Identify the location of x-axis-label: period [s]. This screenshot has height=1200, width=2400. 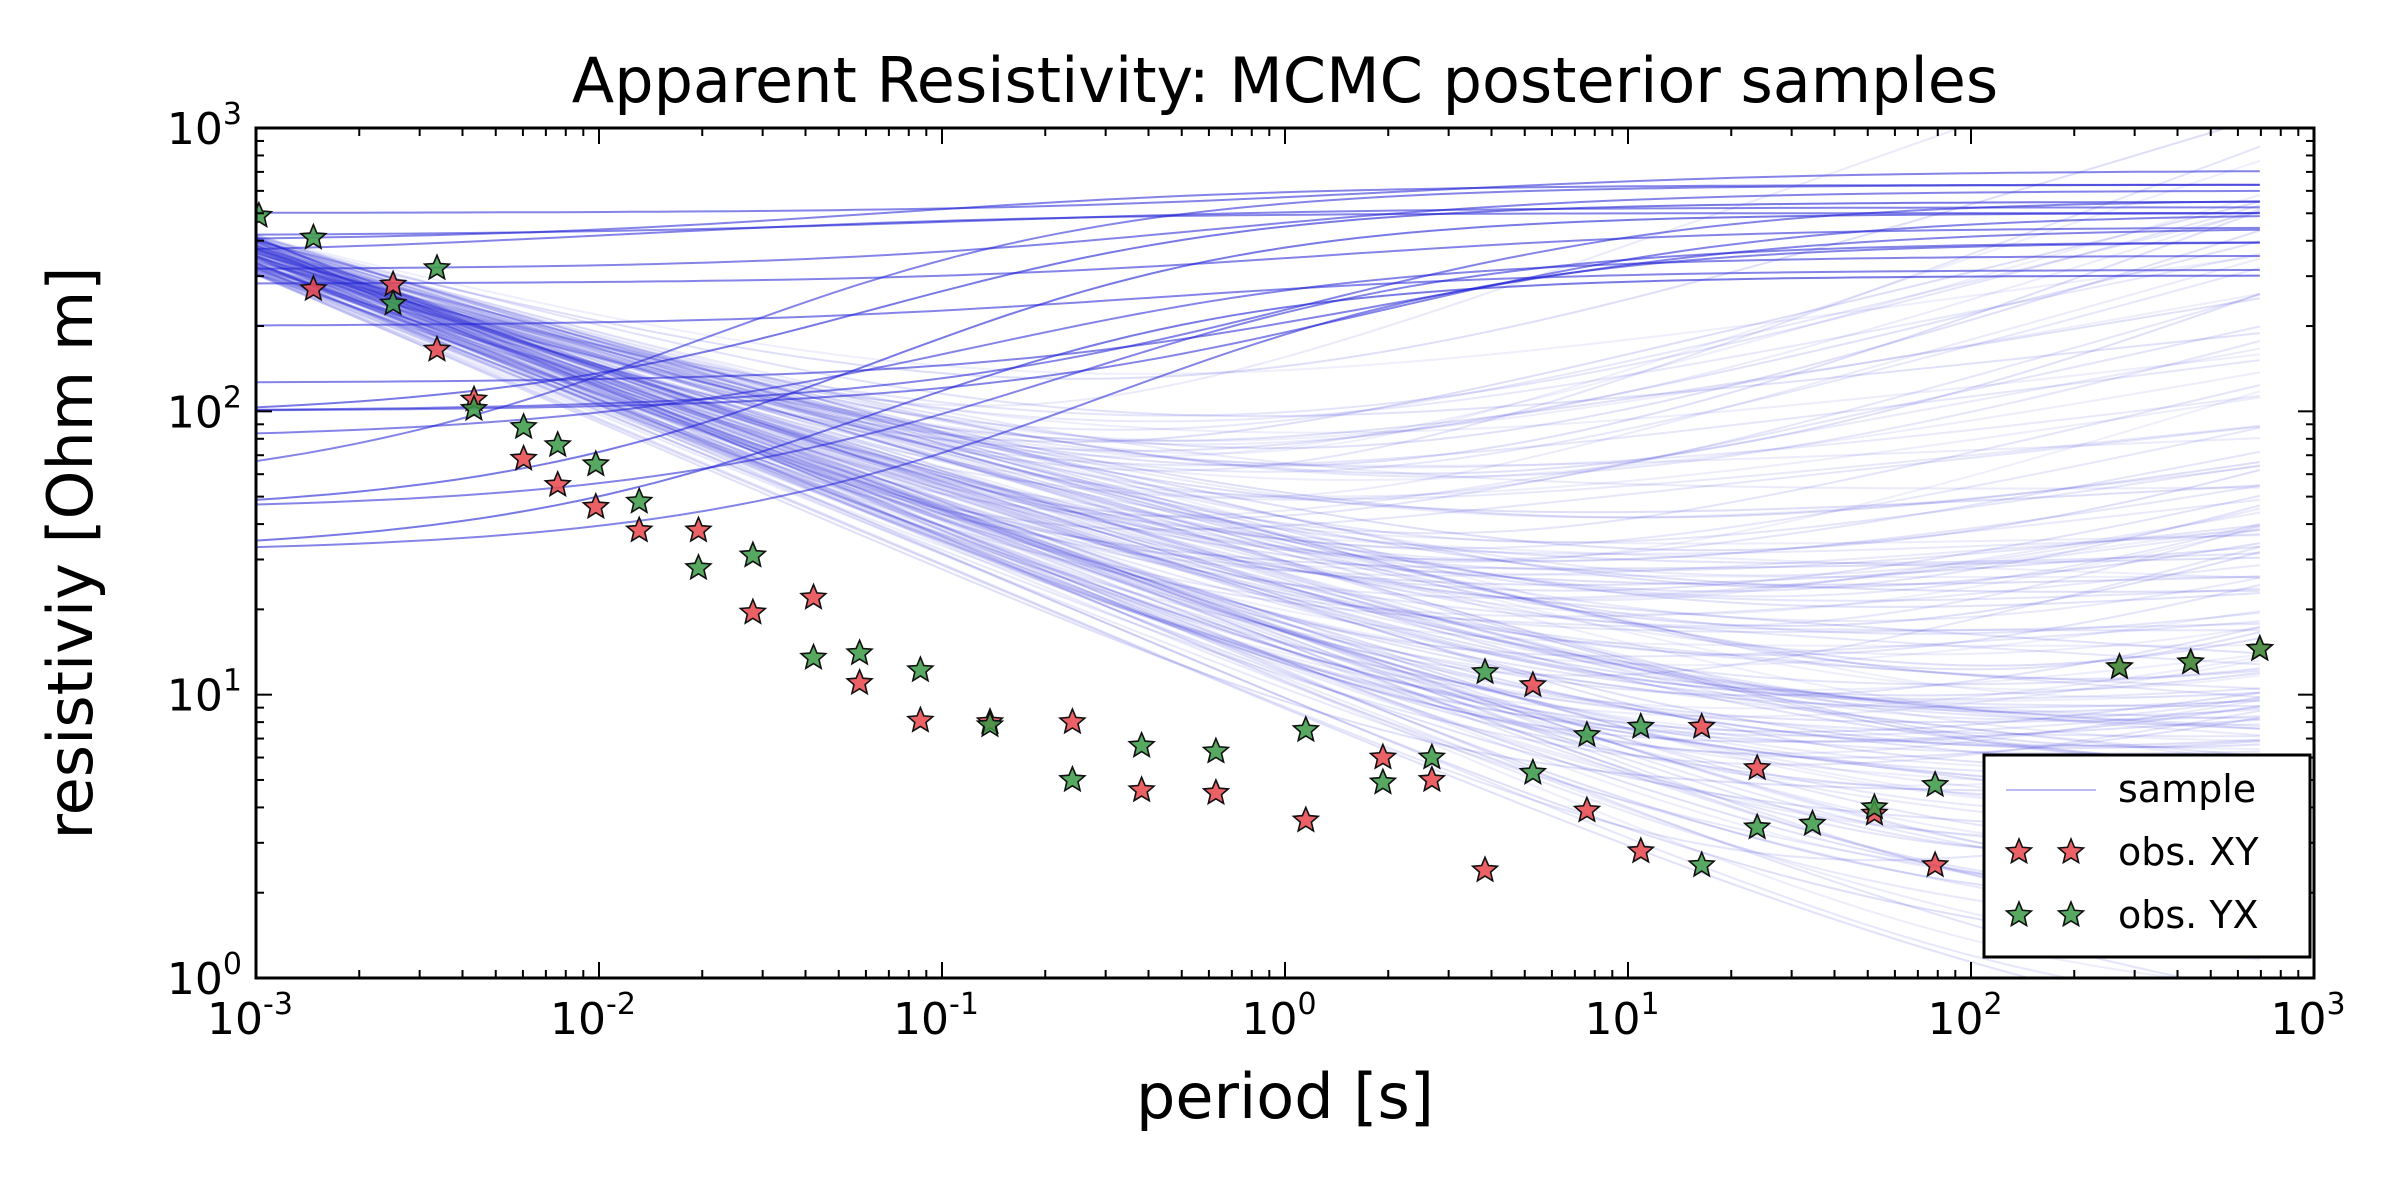
(1285, 1096).